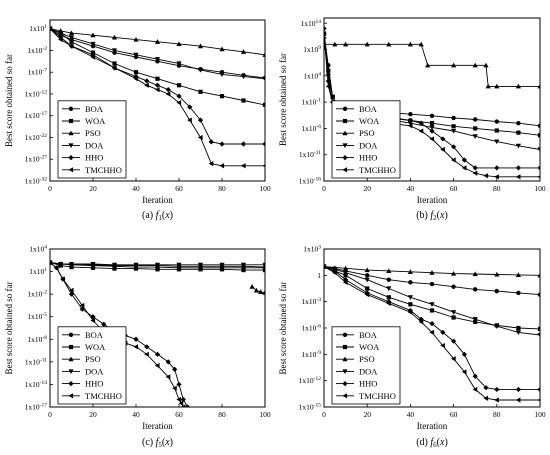 The width and height of the screenshot is (550, 455). I want to click on x-tick-label: 80, so click(497, 188).